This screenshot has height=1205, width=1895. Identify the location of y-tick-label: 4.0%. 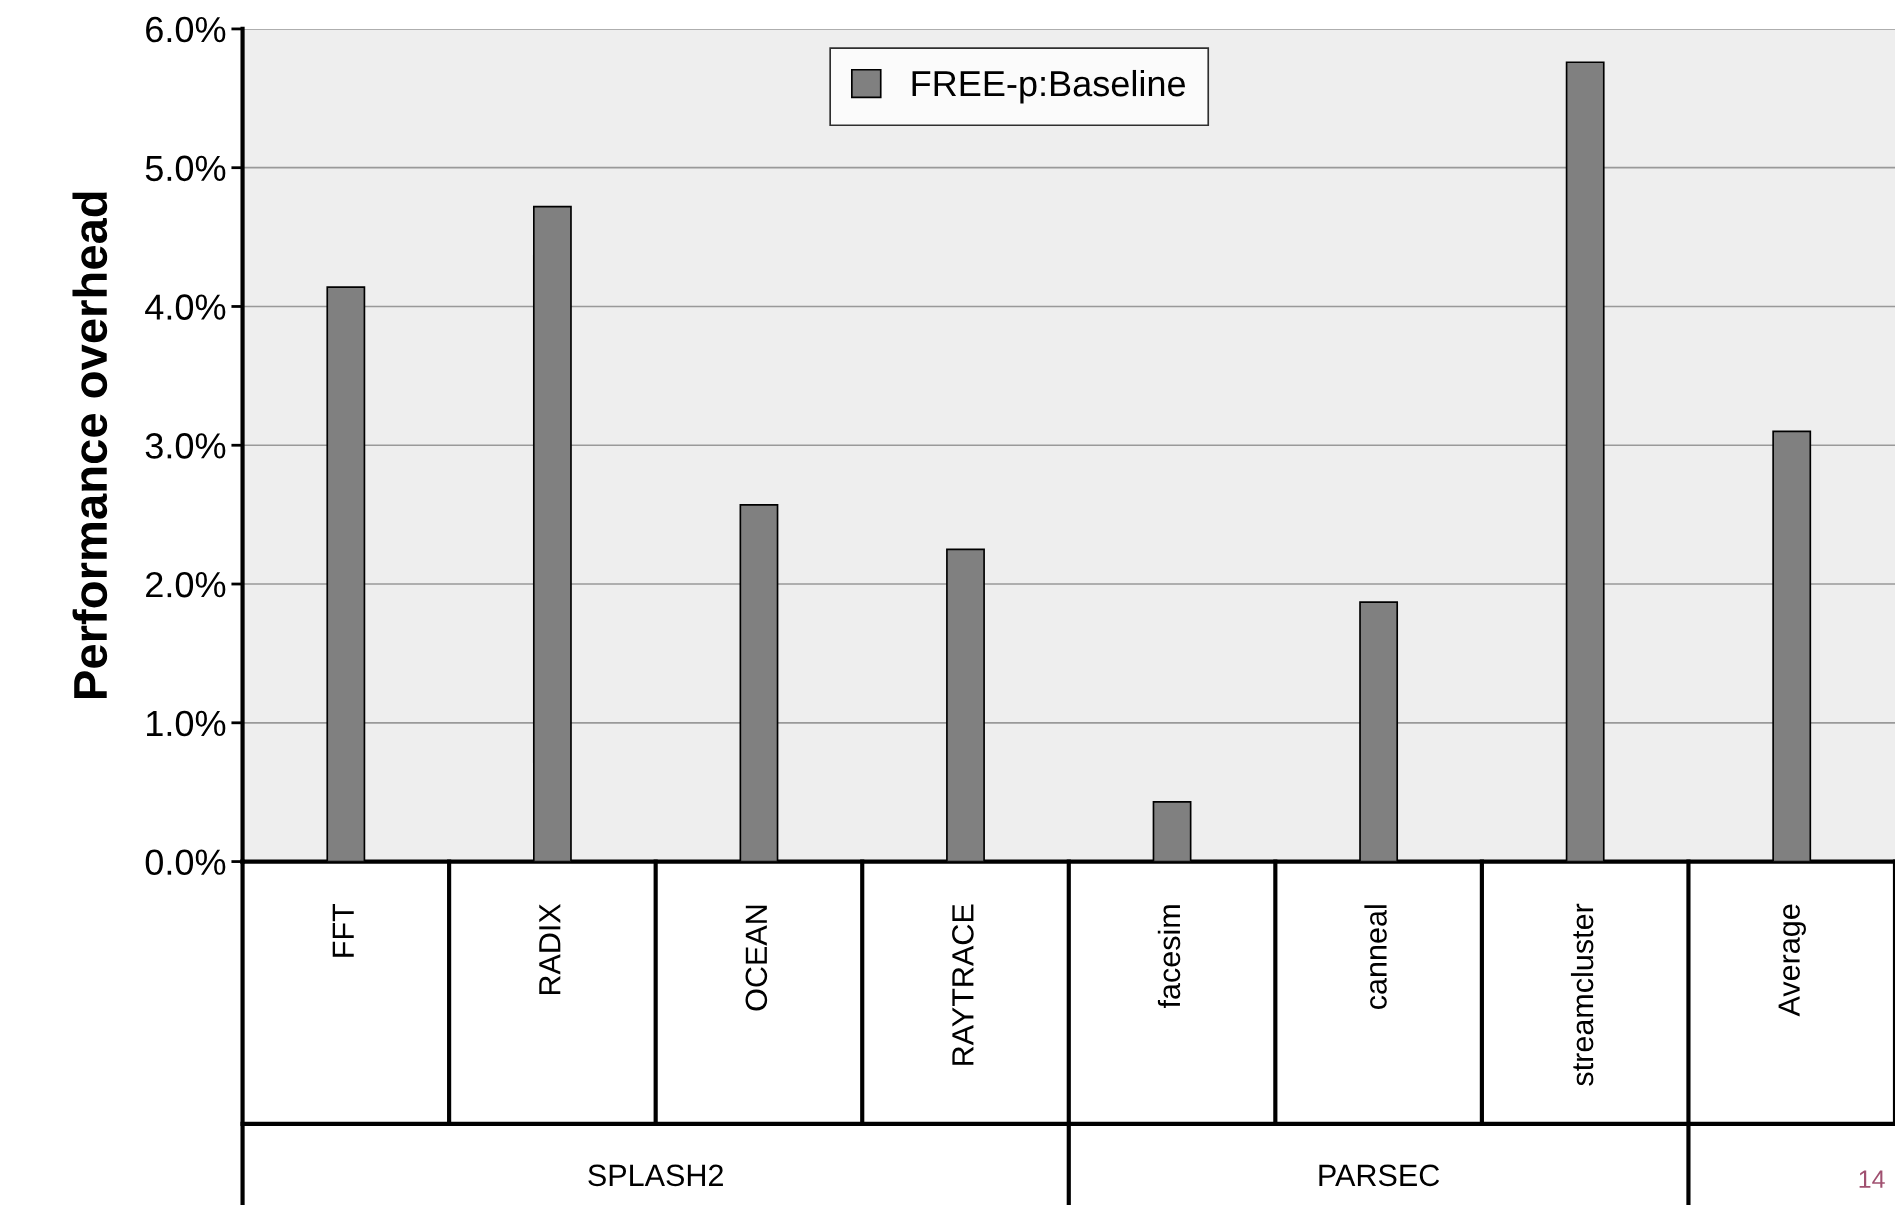
(185, 307).